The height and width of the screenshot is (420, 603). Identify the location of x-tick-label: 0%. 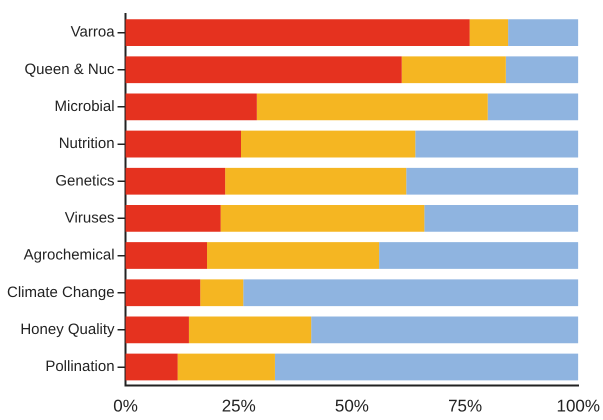
(125, 406).